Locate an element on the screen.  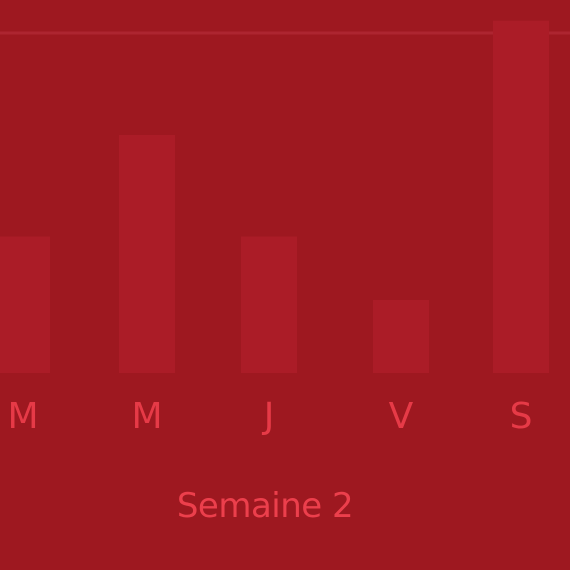
tick-label-2: J is located at coordinates (268, 416).